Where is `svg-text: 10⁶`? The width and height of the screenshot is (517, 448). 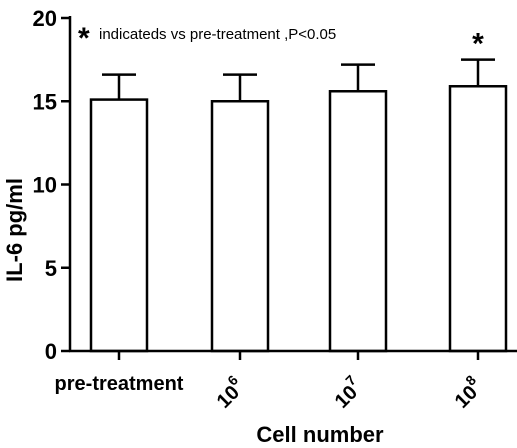 svg-text: 10⁶ is located at coordinates (228, 392).